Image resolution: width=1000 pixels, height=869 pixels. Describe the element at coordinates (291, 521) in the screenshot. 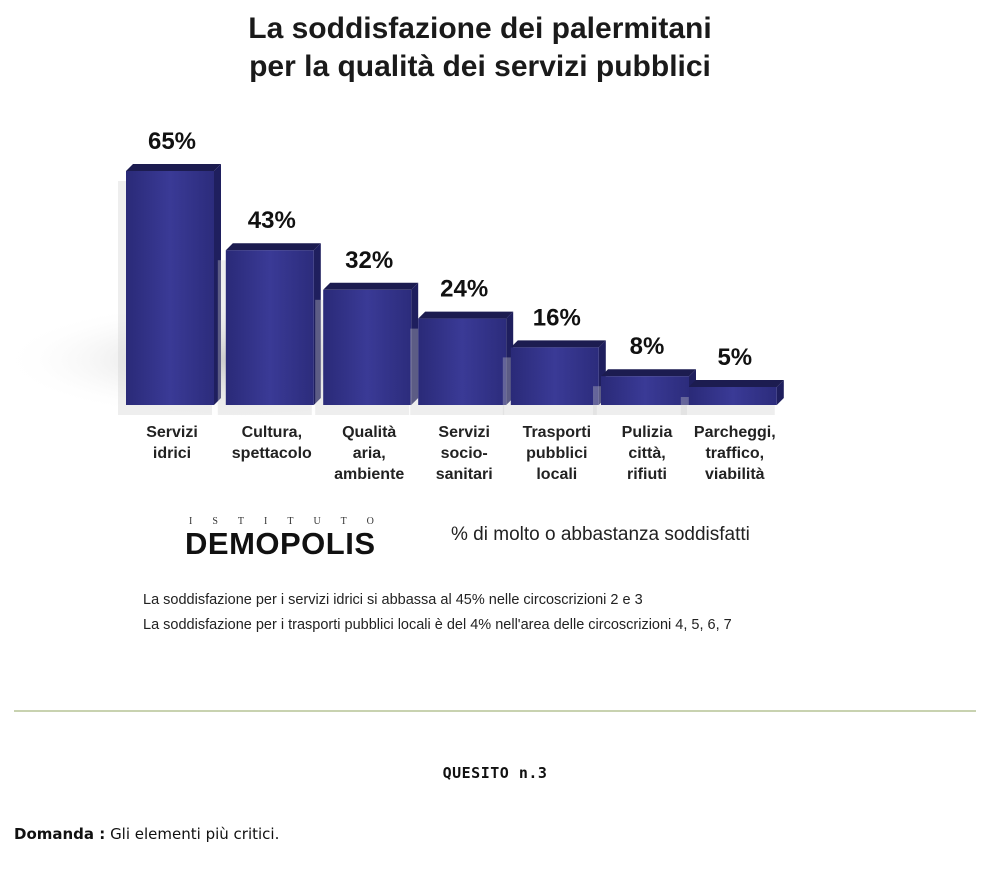

I see `logo-istituto: ISTITUTO` at that location.